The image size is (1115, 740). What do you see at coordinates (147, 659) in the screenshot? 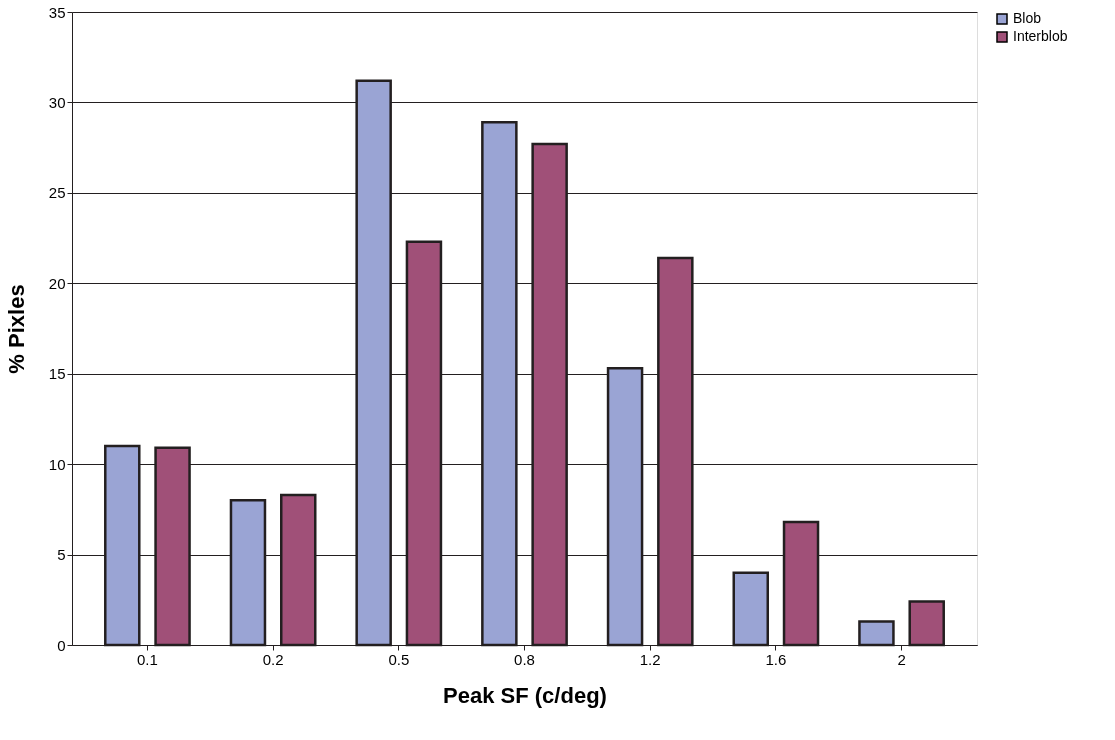
I see `x-tick-label: 0.1` at bounding box center [147, 659].